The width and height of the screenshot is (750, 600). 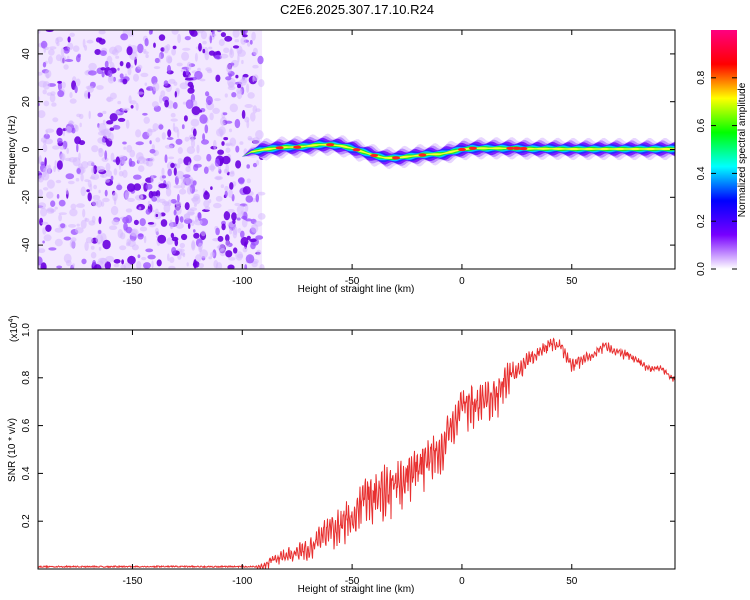 I want to click on snr-x-label: Height of straight line (km), so click(x=356, y=589).